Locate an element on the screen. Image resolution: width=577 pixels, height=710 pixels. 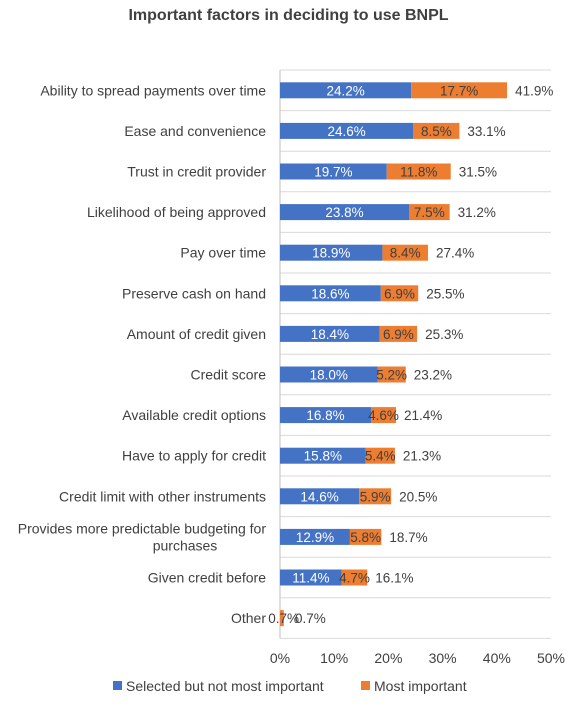
category-label: Ease and convenience is located at coordinates (195, 131).